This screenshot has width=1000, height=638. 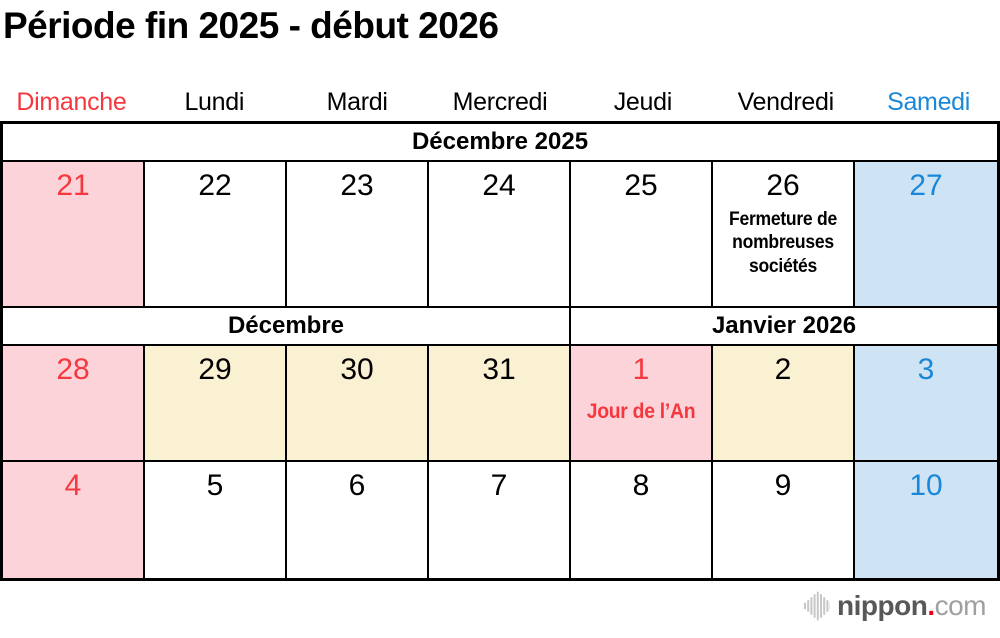 What do you see at coordinates (71, 102) in the screenshot?
I see `weekday-sunday: Dimanche` at bounding box center [71, 102].